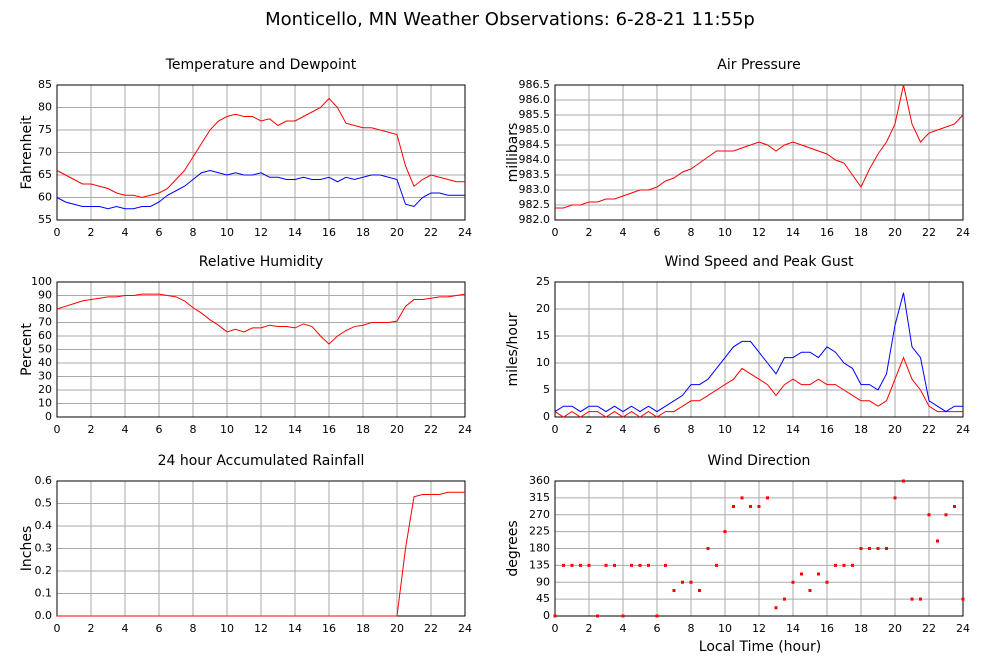 This screenshot has width=1000, height=664. Describe the element at coordinates (45, 308) in the screenshot. I see `y-tick-label: 80` at that location.